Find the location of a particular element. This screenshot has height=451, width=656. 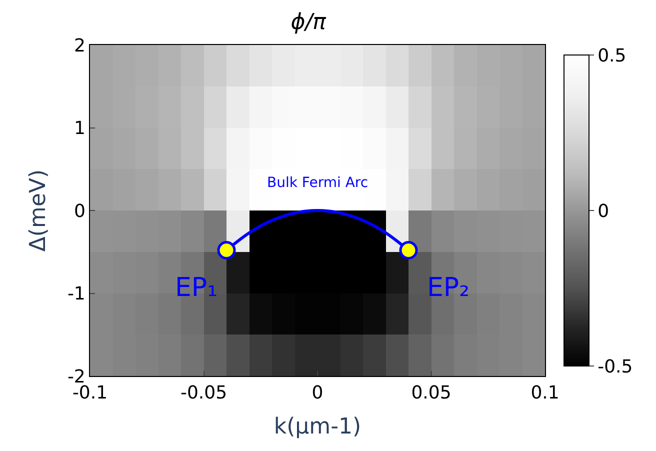

y-tick-label: 0 is located at coordinates (80, 211).